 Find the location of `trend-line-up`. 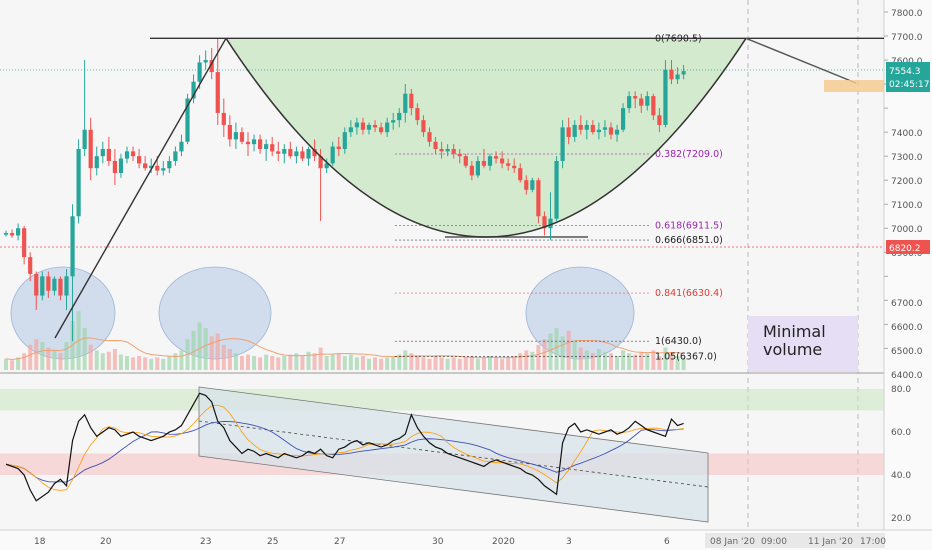

trend-line-up is located at coordinates (140, 188).